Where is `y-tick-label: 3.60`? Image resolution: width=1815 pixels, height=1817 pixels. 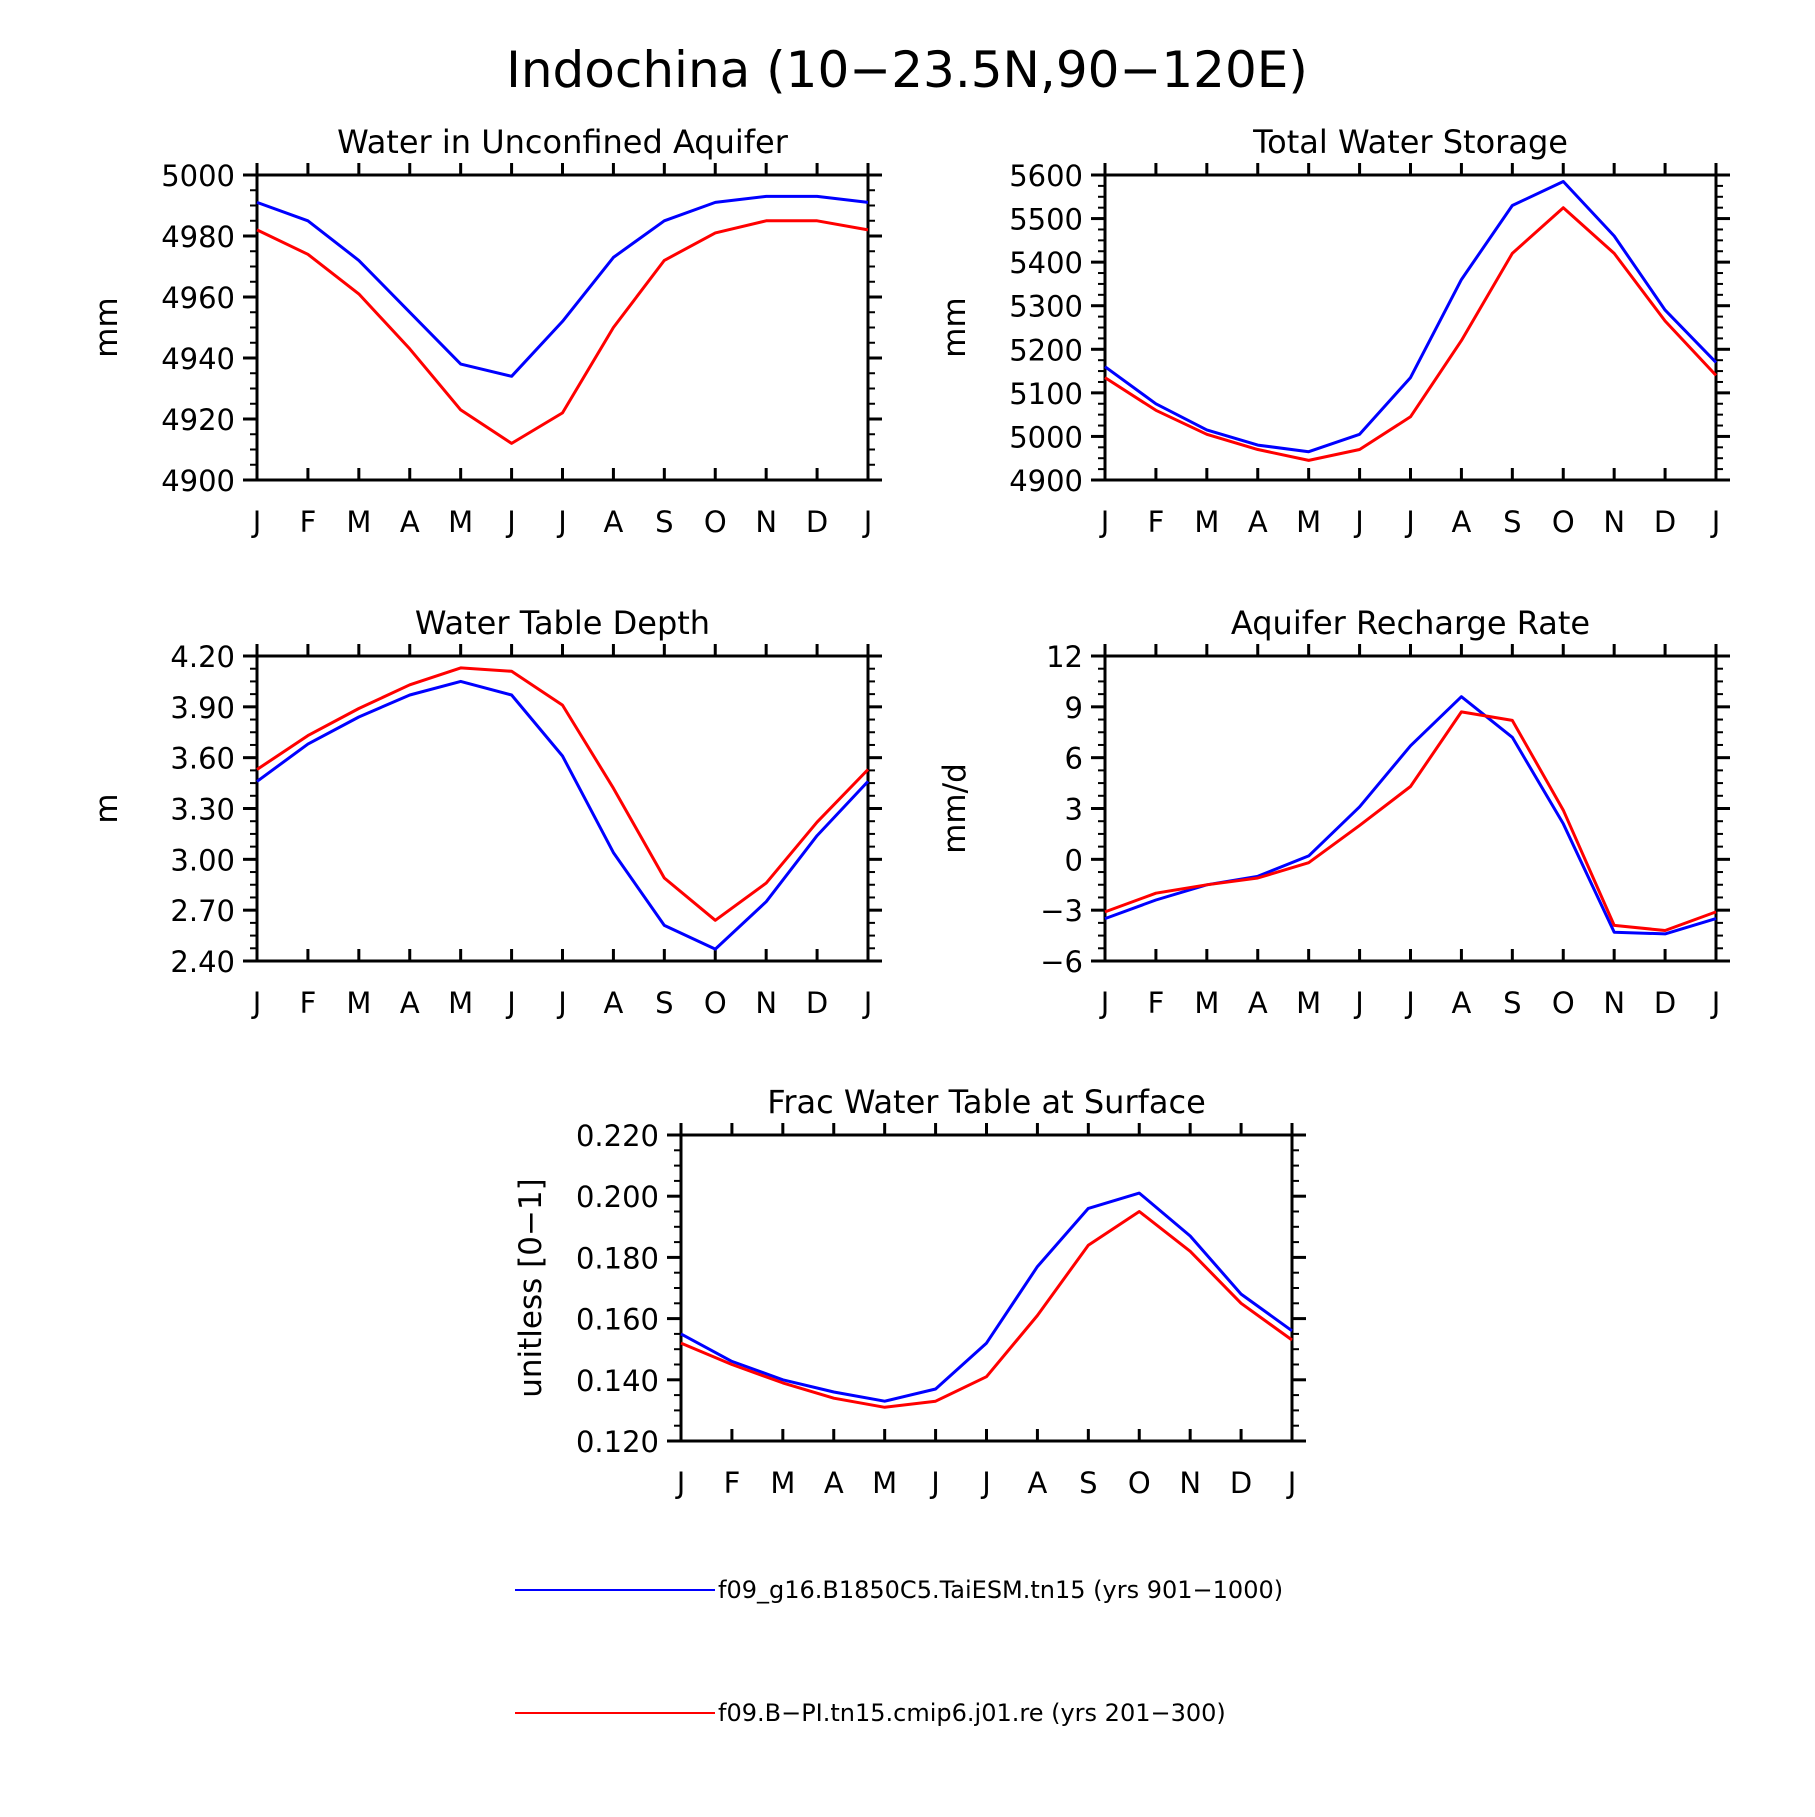
y-tick-label: 3.60 is located at coordinates (202, 759).